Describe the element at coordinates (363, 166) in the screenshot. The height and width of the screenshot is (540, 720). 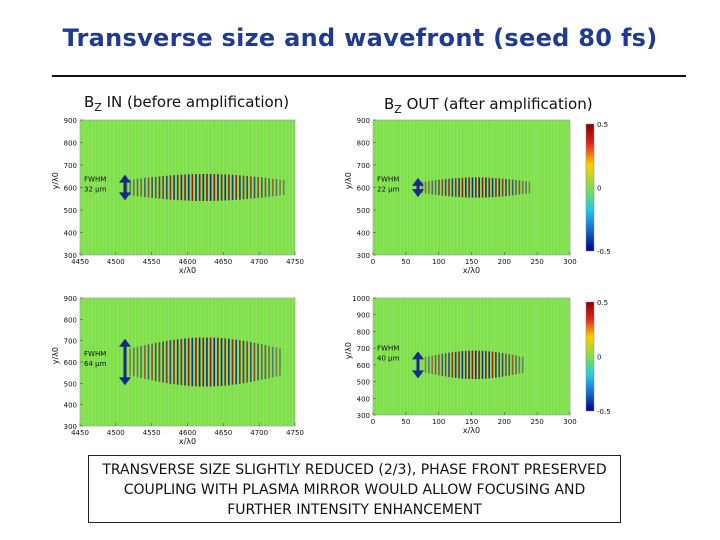
I see `y-tick-label: 700` at that location.